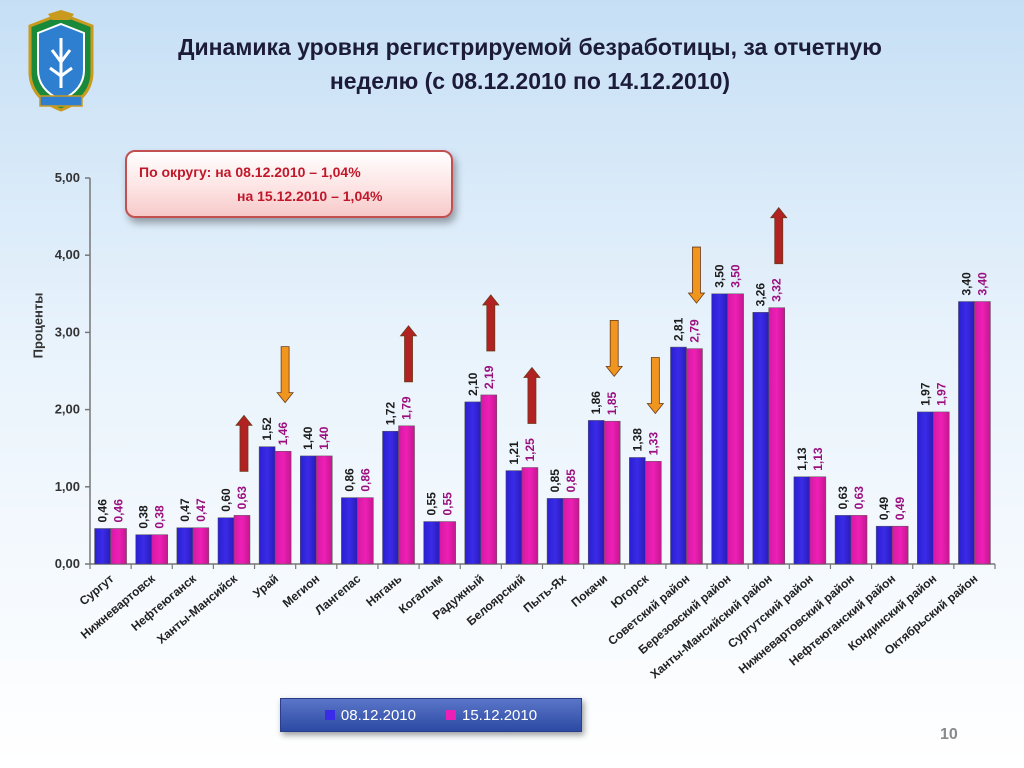 The height and width of the screenshot is (768, 1024). I want to click on data-label-series-1: 0,85, so click(555, 481).